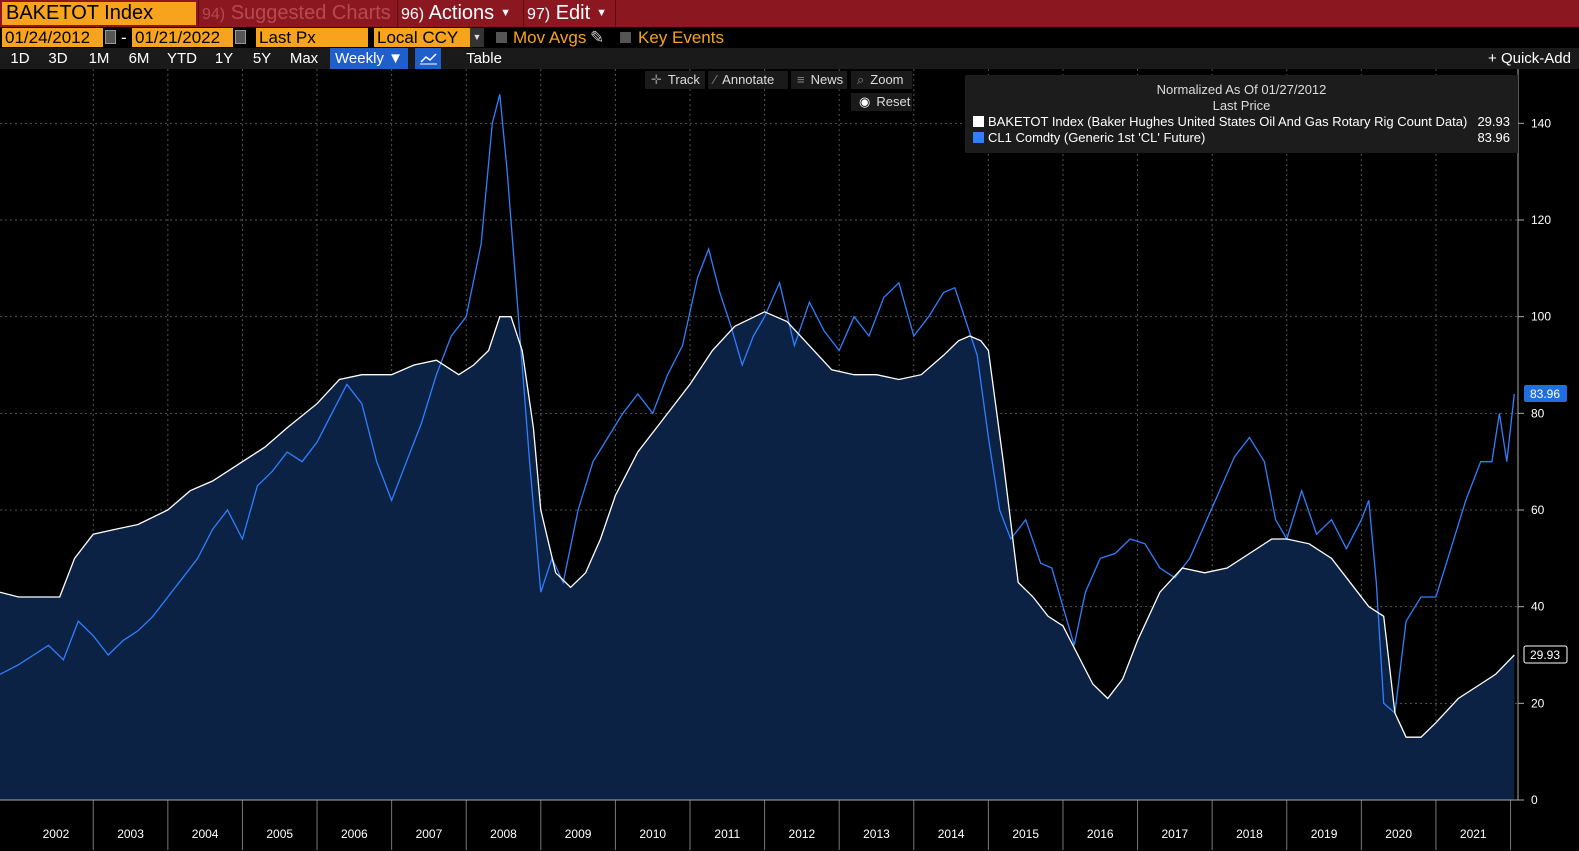  I want to click on start-date-input: 01/24/2012, so click(52, 37).